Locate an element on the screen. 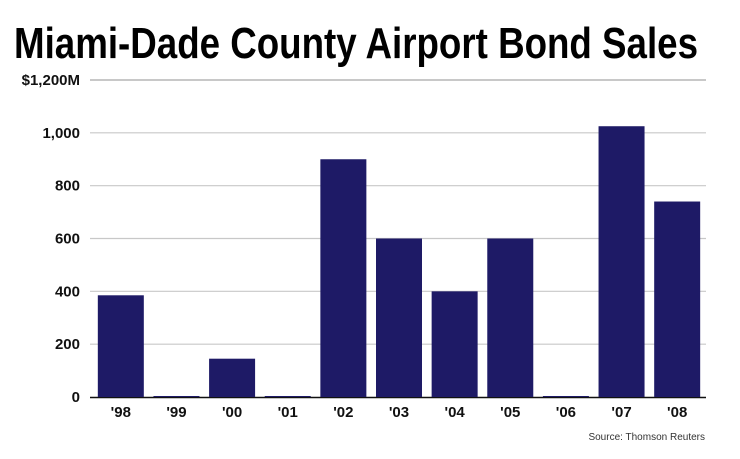 Image resolution: width=740 pixels, height=459 pixels. x-tick-label: '03 is located at coordinates (399, 412).